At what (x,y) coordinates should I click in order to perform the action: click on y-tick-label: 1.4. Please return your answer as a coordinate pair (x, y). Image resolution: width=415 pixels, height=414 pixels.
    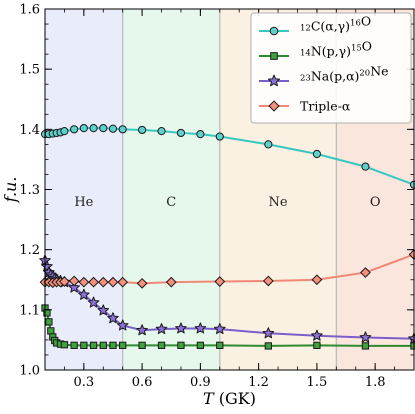
    Looking at the image, I should click on (29, 130).